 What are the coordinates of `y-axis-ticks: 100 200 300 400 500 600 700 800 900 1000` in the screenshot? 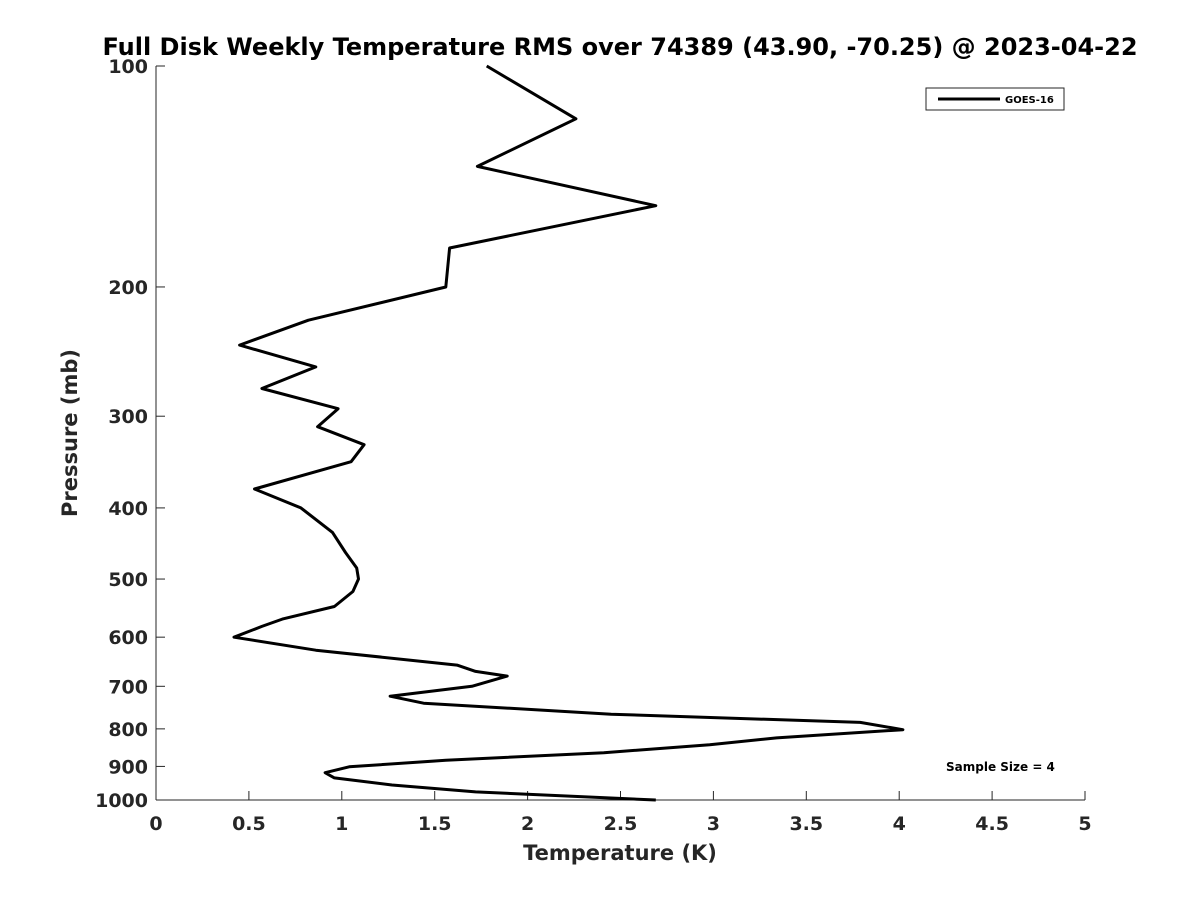 It's located at (130, 434).